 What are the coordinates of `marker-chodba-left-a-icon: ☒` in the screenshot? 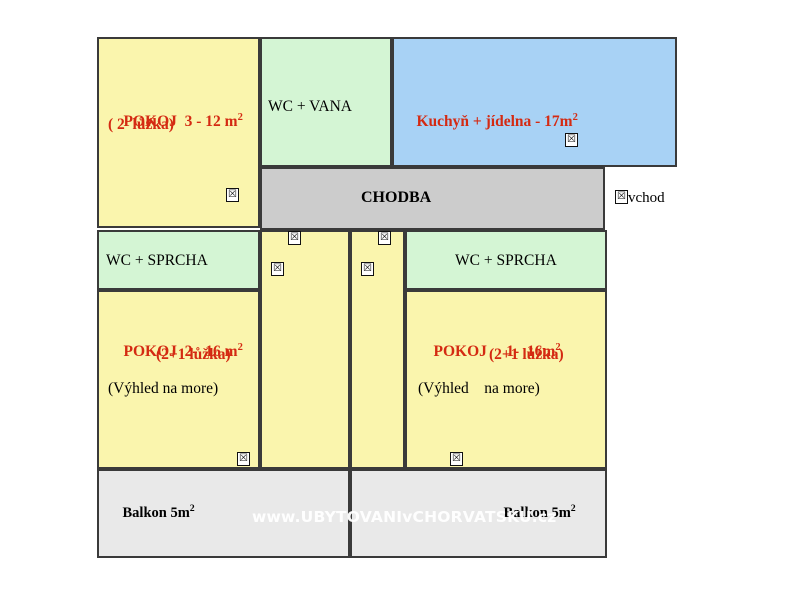 It's located at (294, 238).